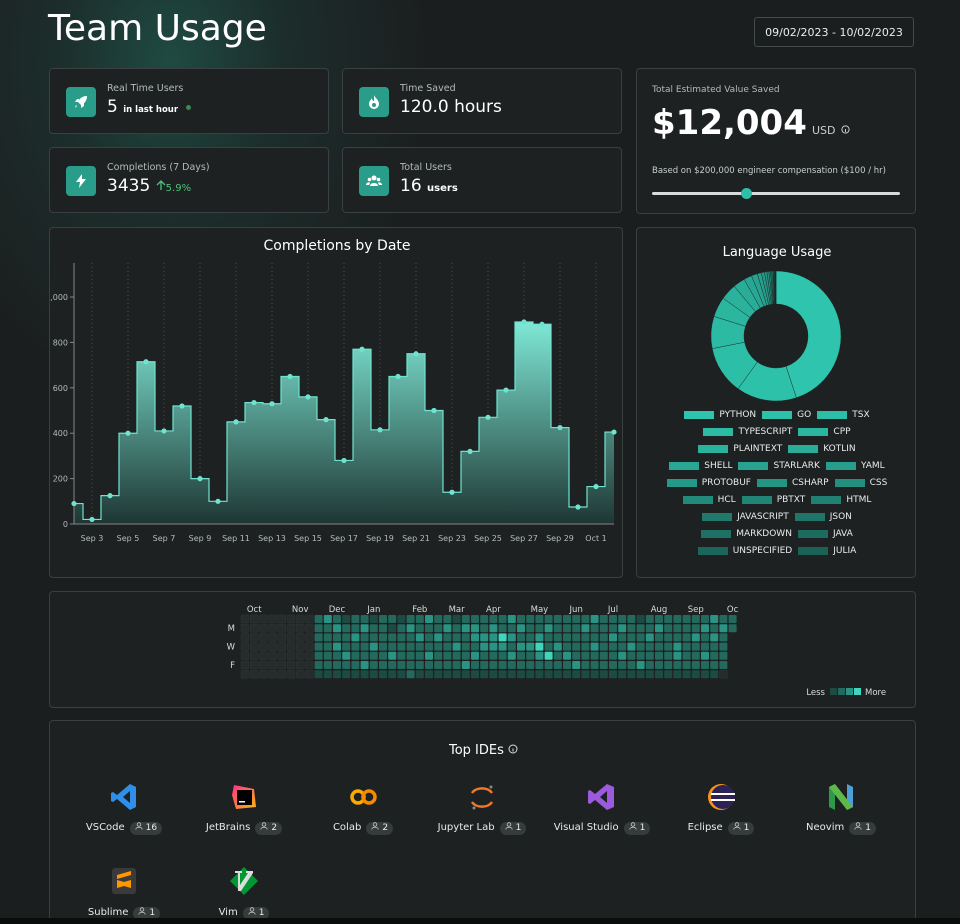 This screenshot has height=924, width=960. I want to click on legend-item: JAVA, so click(825, 533).